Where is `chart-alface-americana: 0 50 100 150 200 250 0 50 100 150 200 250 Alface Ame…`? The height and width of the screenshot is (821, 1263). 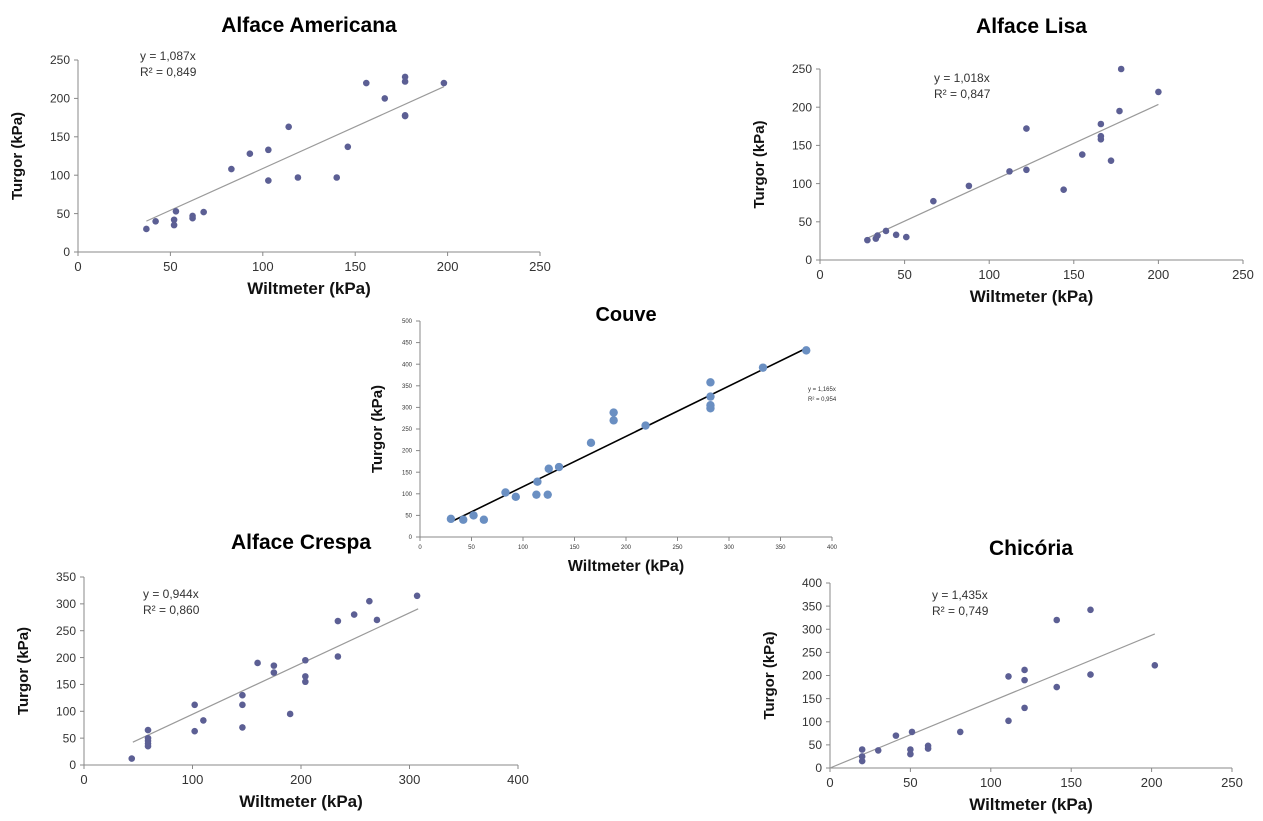 chart-alface-americana: 0 50 100 150 200 250 0 50 100 150 200 250 Alface Ame… is located at coordinates (280, 156).